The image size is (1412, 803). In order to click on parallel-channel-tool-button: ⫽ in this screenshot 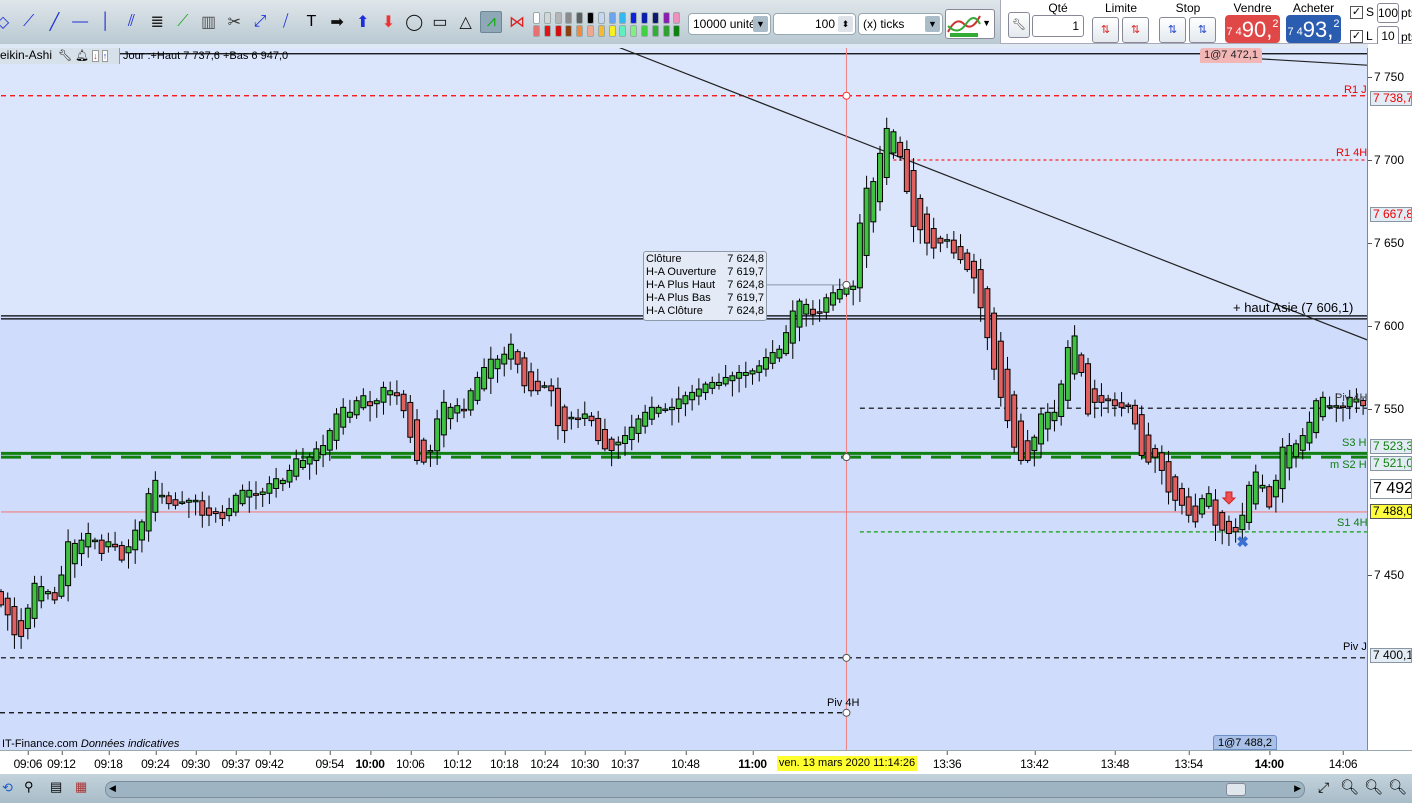, I will do `click(132, 22)`.